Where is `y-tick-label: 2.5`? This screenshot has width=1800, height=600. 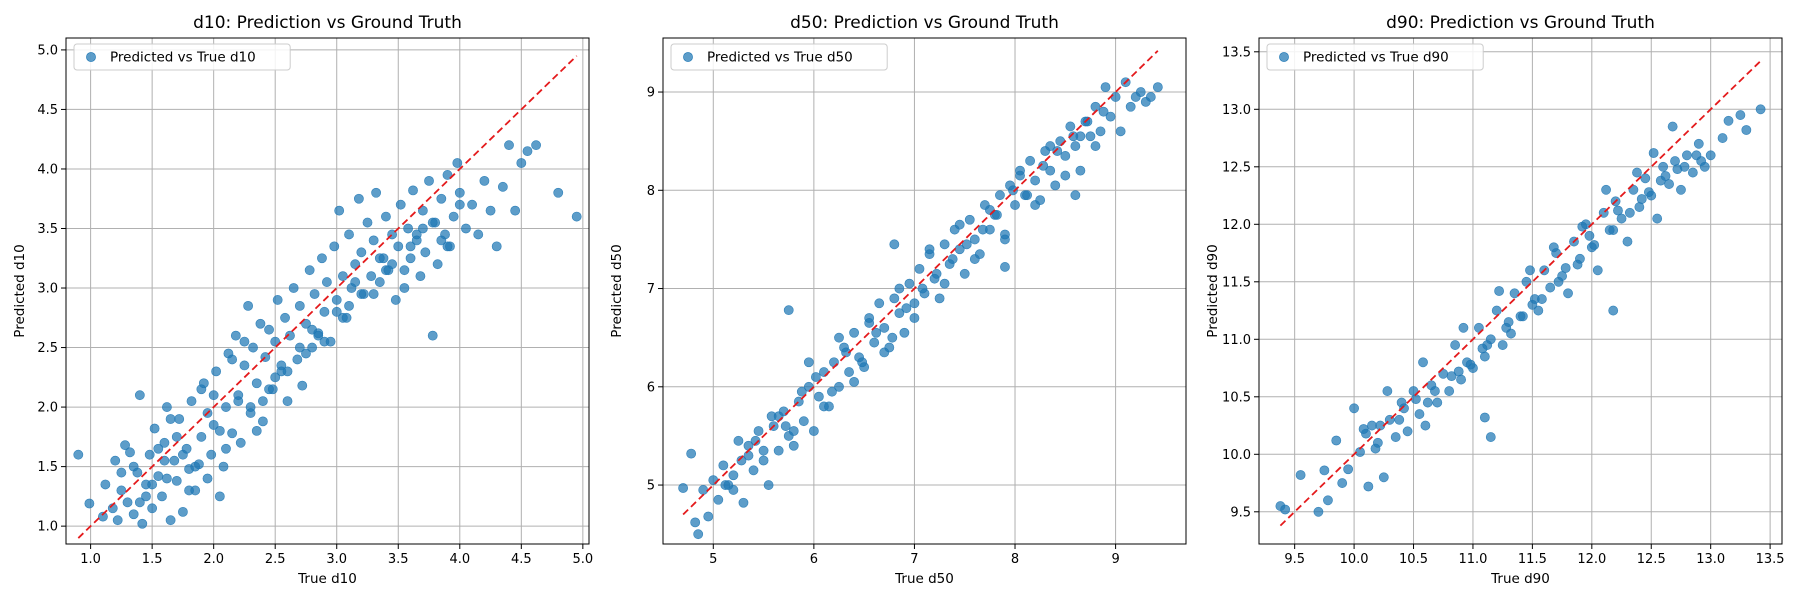 y-tick-label: 2.5 is located at coordinates (47, 348).